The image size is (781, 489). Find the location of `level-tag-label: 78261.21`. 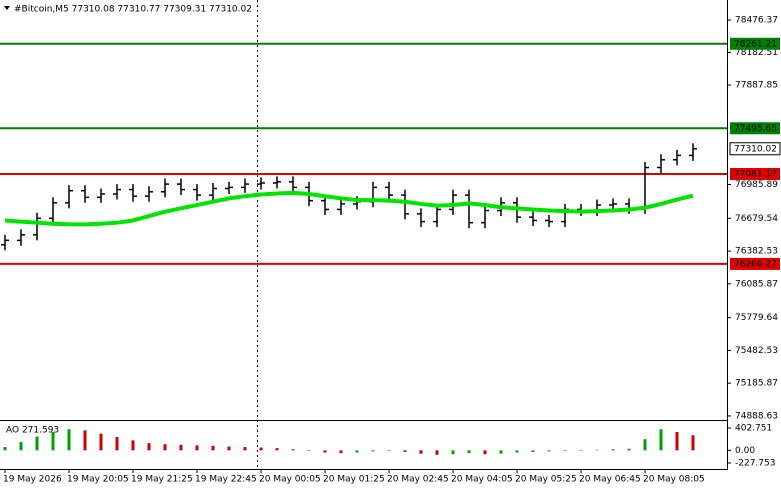

level-tag-label: 78261.21 is located at coordinates (755, 44).